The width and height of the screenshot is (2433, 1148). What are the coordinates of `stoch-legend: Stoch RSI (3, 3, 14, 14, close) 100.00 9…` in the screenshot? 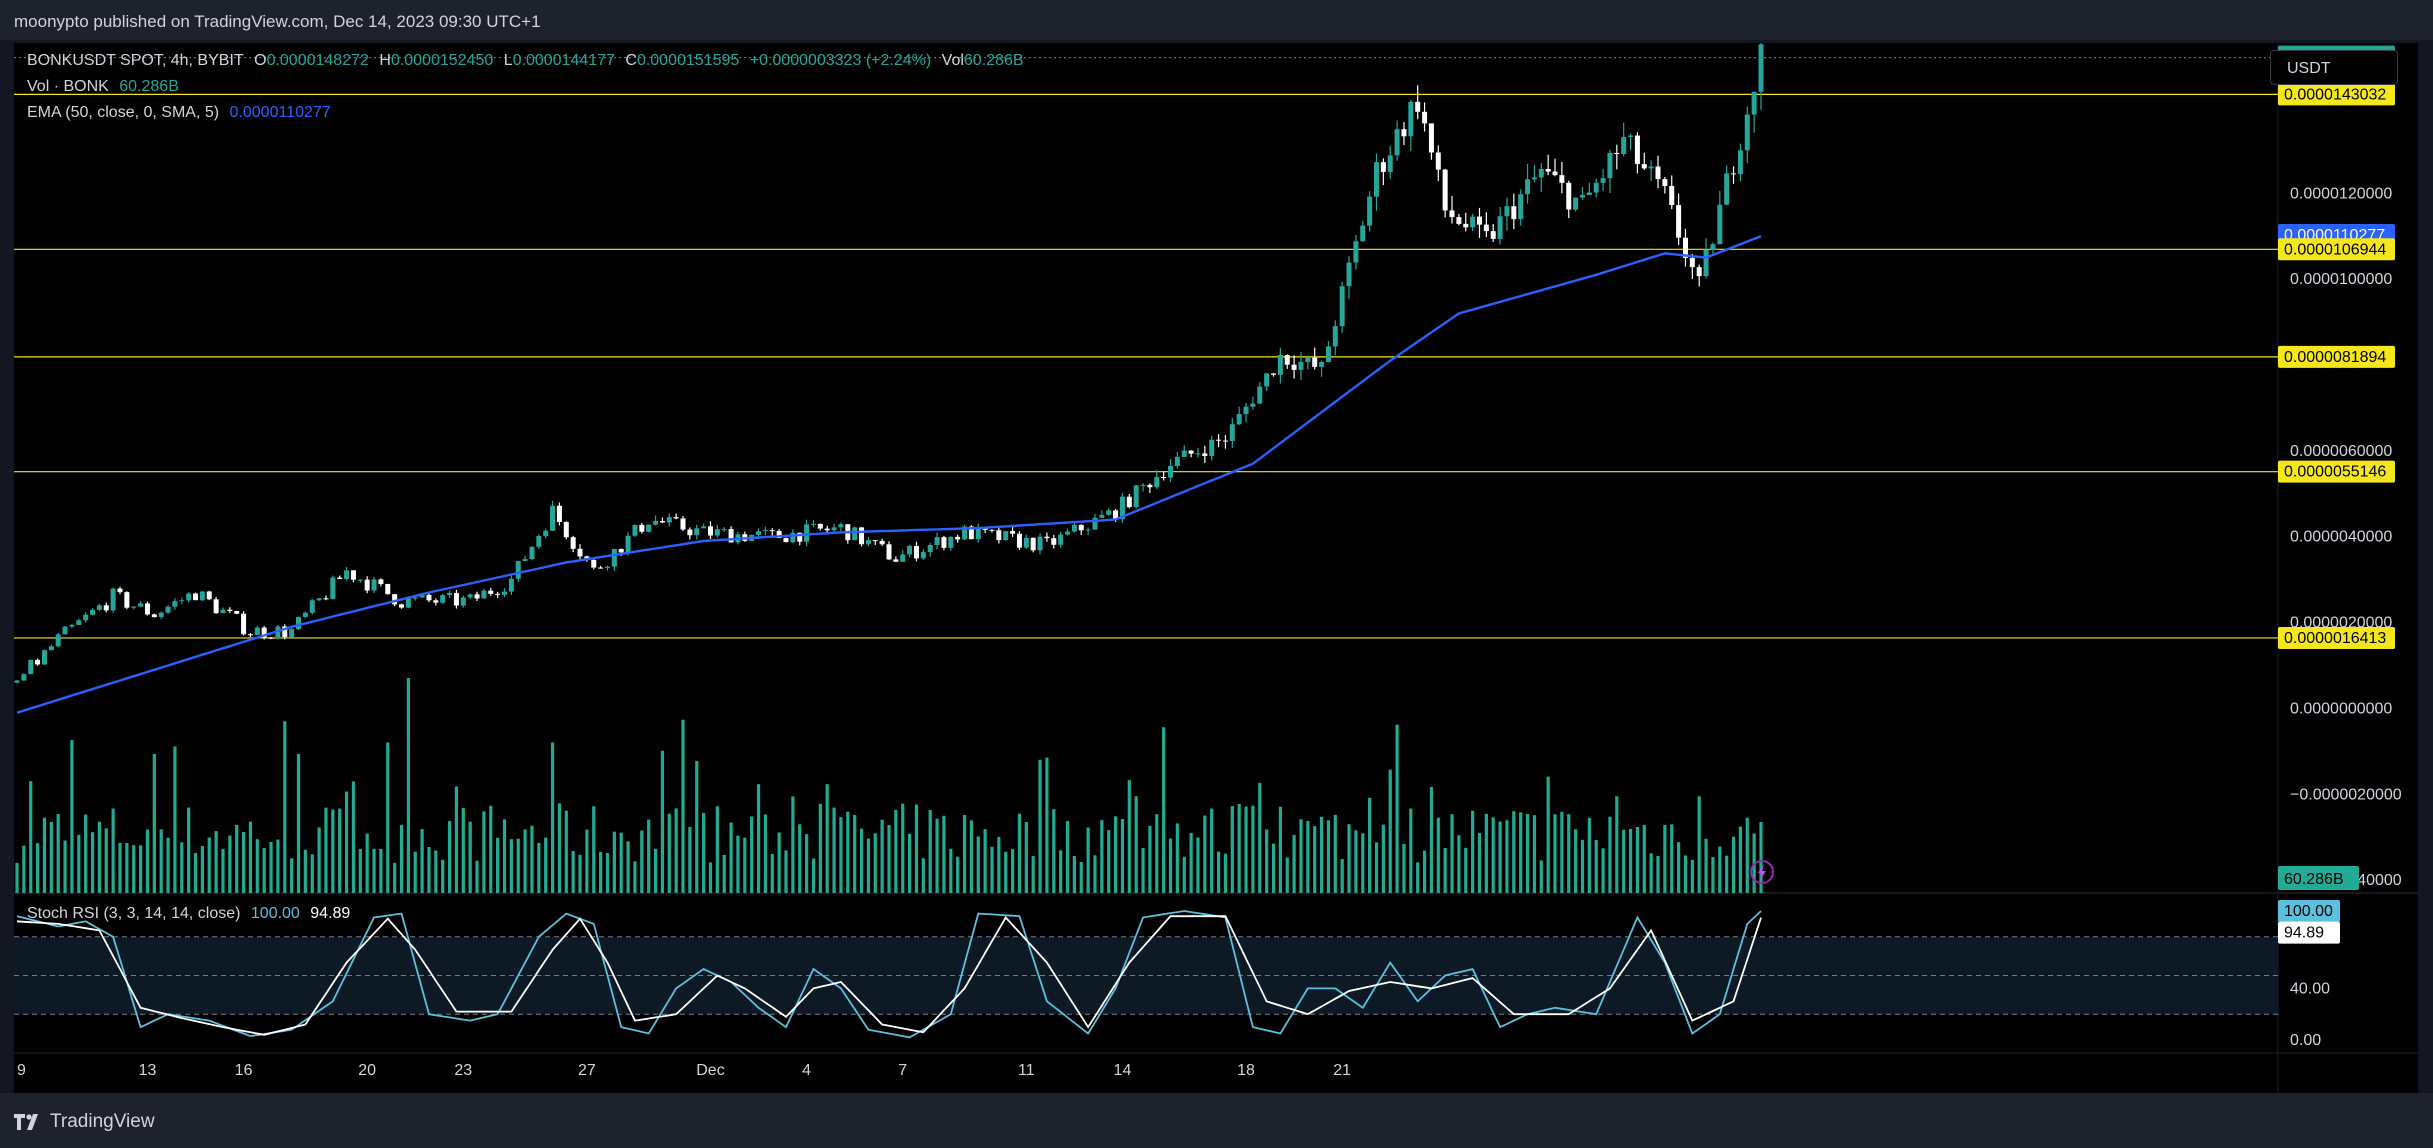 It's located at (191, 914).